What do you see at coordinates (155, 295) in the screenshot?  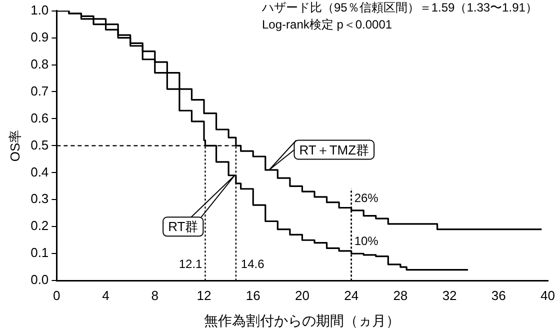 I see `x-tick-label: 8` at bounding box center [155, 295].